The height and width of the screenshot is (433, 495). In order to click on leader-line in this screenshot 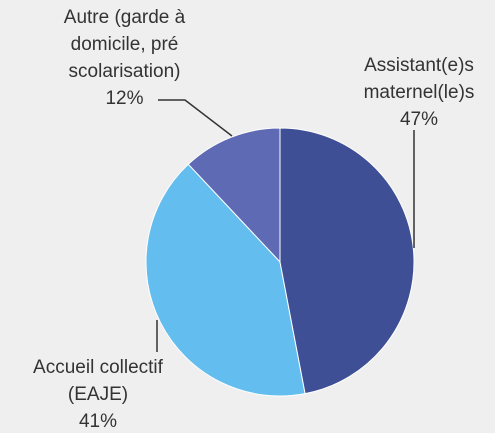, I will do `click(195, 118)`.